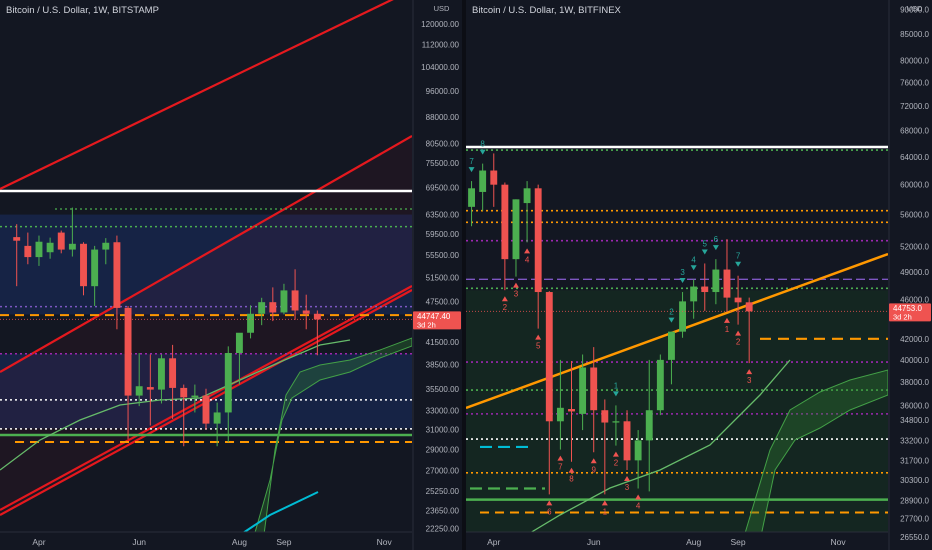 The height and width of the screenshot is (550, 932). What do you see at coordinates (443, 471) in the screenshot?
I see `y-tick-label: 27000.00` at bounding box center [443, 471].